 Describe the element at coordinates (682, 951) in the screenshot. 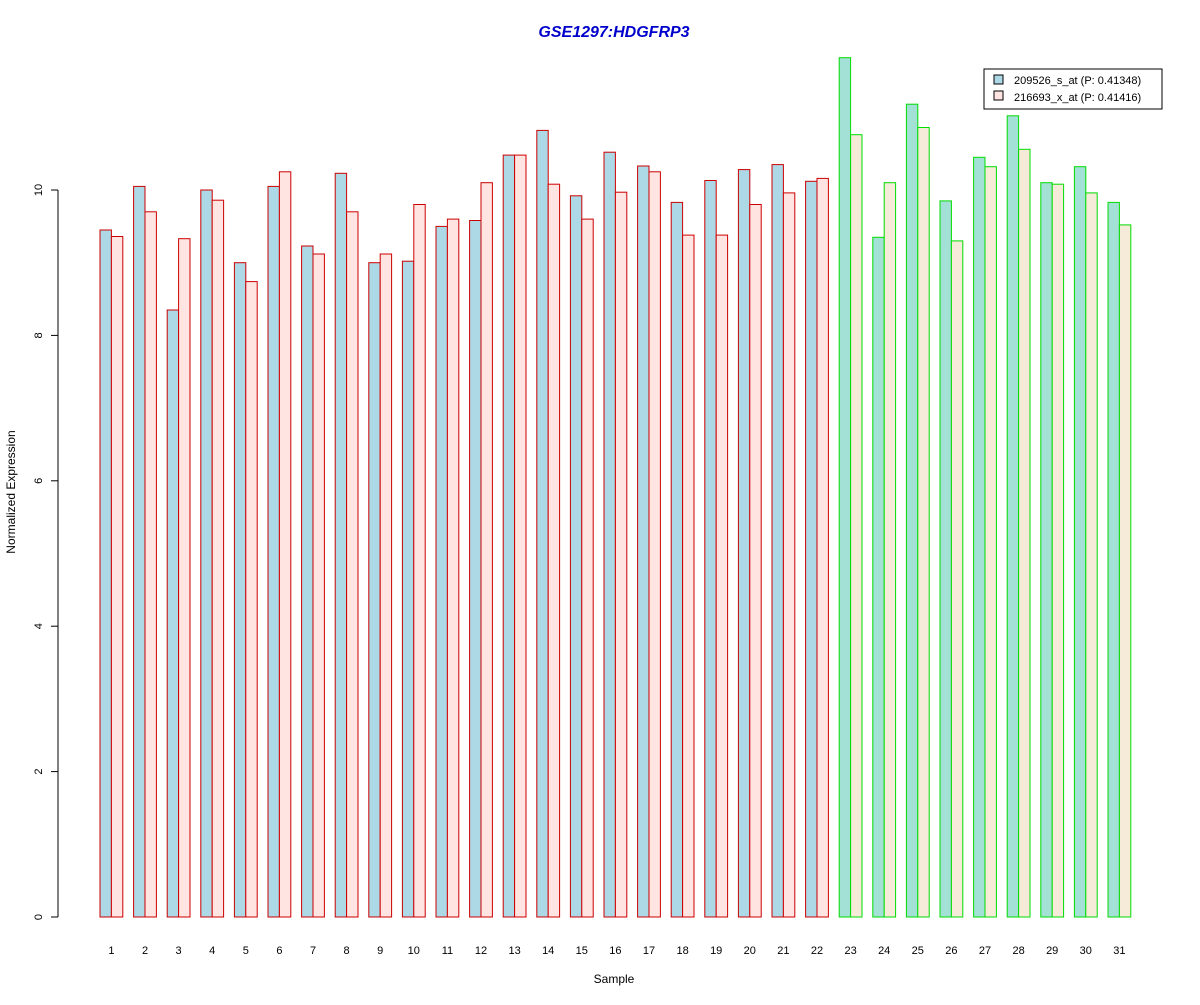

I see `x-tick-label: 18` at that location.